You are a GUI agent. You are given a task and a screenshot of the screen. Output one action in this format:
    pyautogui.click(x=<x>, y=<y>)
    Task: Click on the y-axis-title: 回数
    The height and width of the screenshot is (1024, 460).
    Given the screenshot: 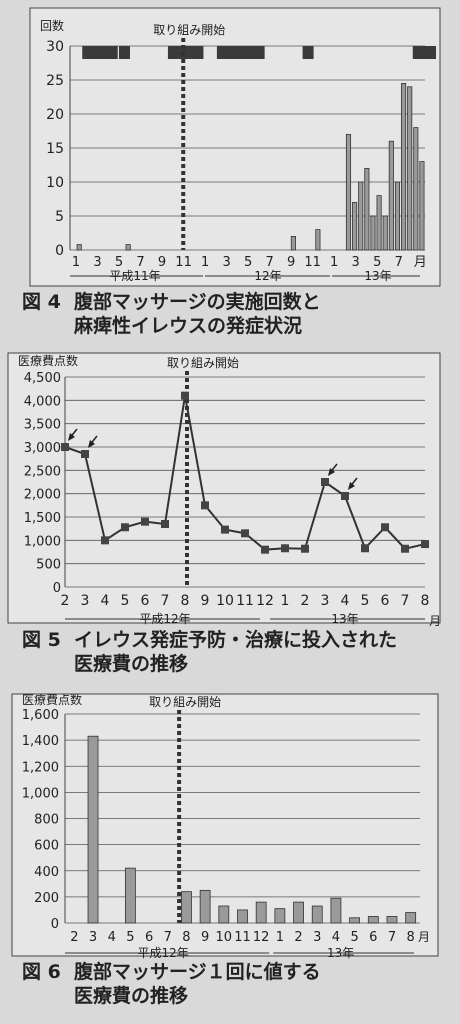 What is the action you would take?
    pyautogui.click(x=52, y=25)
    